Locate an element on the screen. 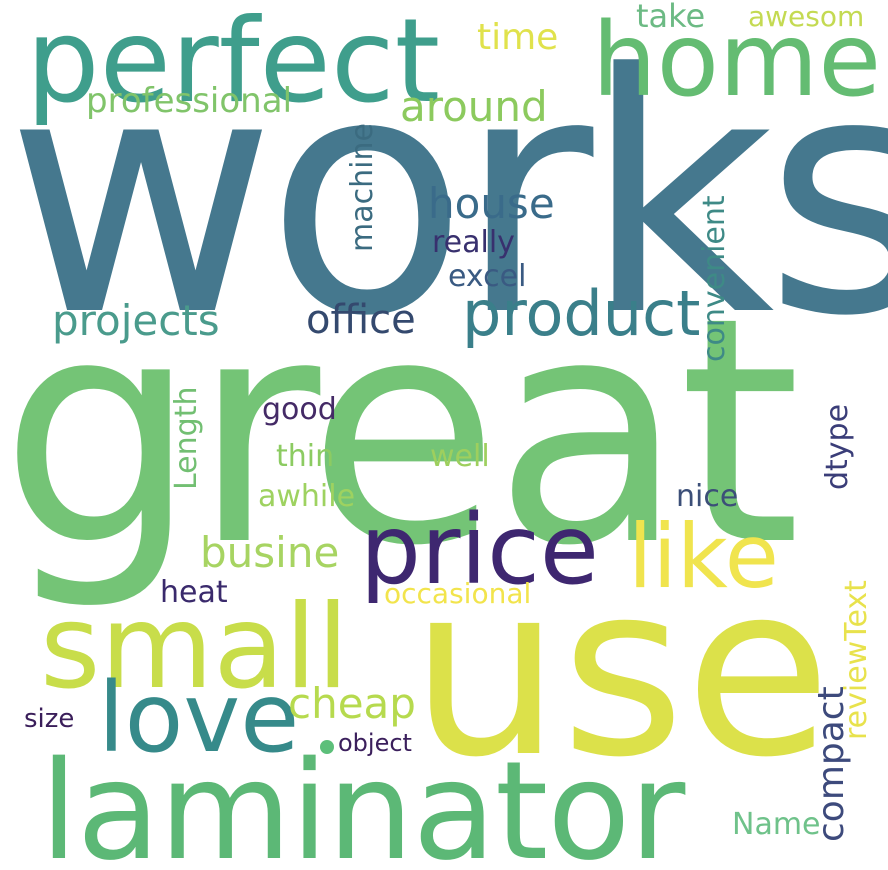  word-perfect: perfect is located at coordinates (233, 64).